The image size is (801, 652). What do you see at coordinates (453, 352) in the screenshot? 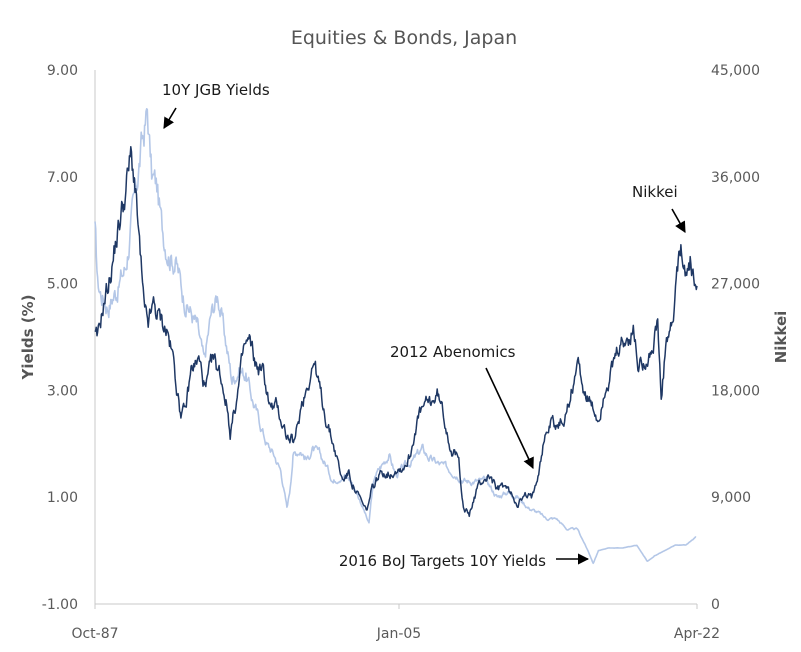
I see `annotation-label: 2012 Abenomics` at bounding box center [453, 352].